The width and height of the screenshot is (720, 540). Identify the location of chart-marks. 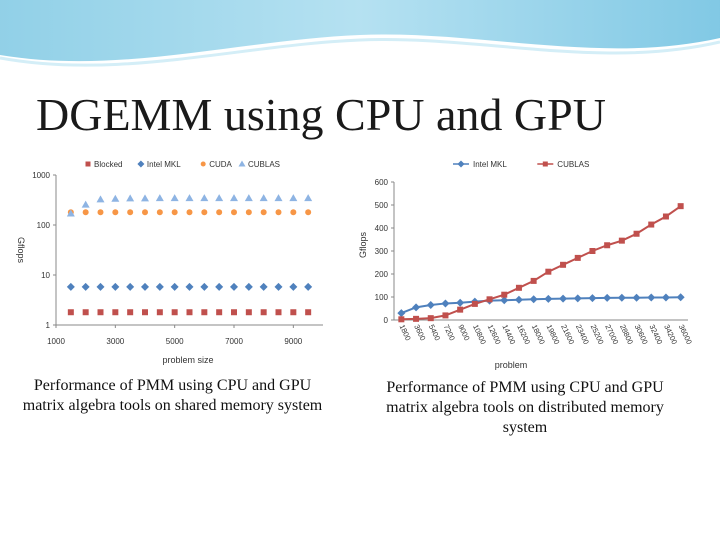
(541, 263).